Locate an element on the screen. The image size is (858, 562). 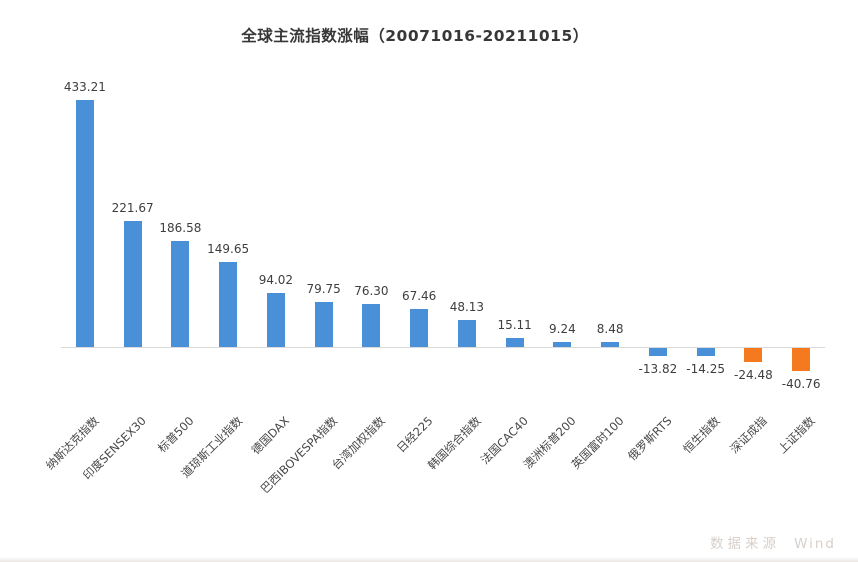
bar-value-label: 8.48 is located at coordinates (610, 329).